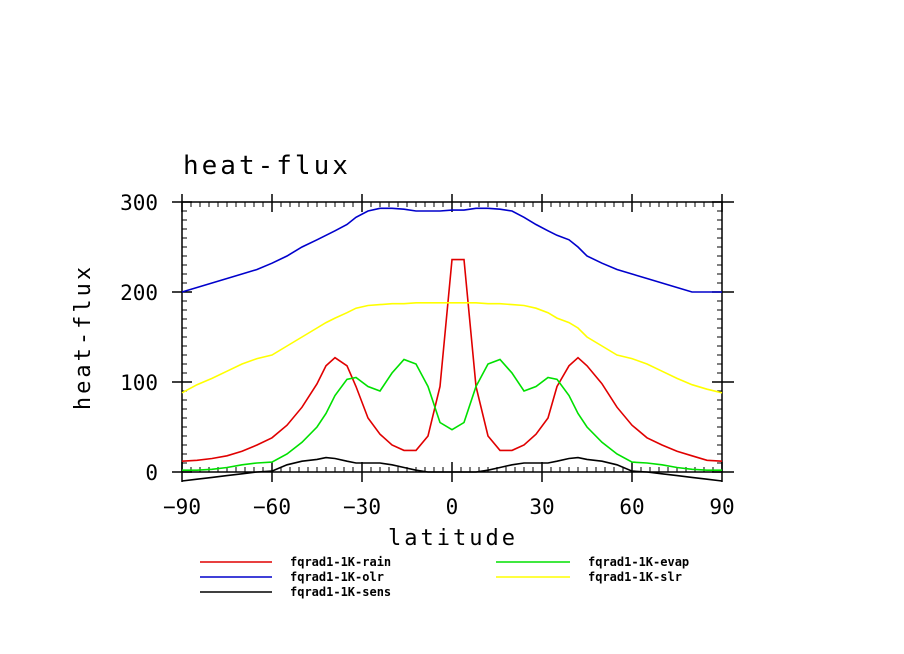 The width and height of the screenshot is (904, 654). What do you see at coordinates (541, 507) in the screenshot?
I see `x-tick-label: 30` at bounding box center [541, 507].